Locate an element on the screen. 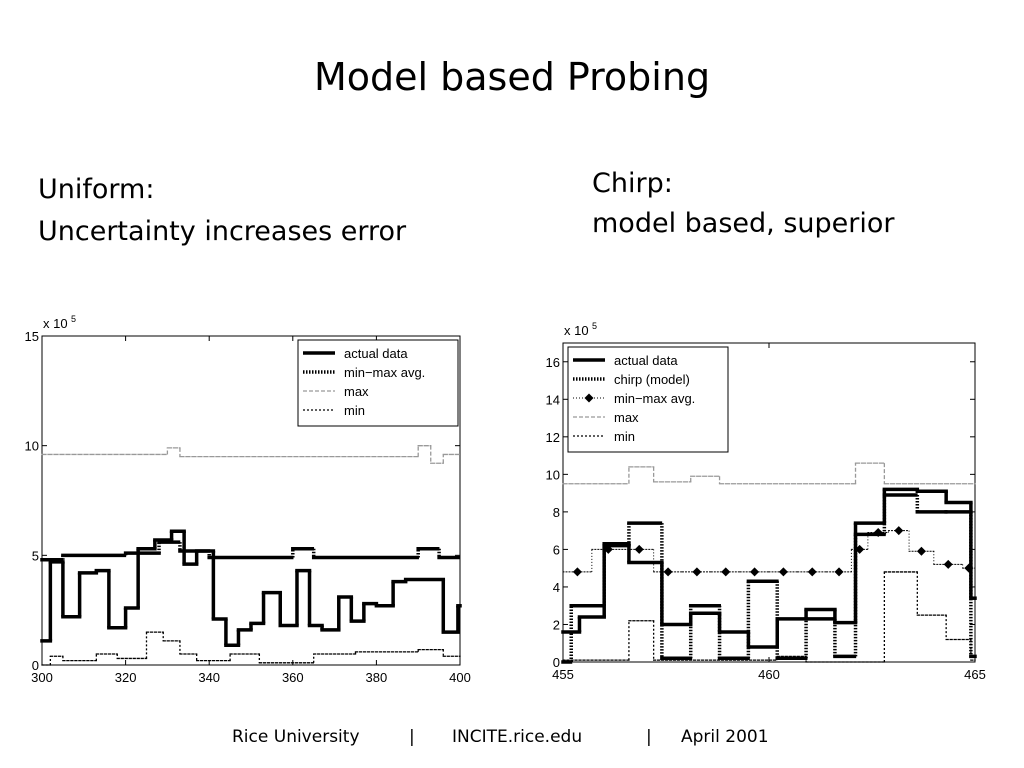 This screenshot has height=768, width=1024. left-caption: Uniform: is located at coordinates (96, 189).